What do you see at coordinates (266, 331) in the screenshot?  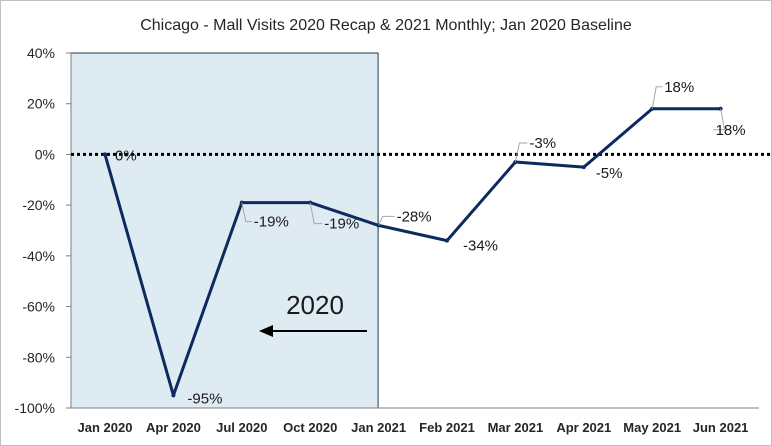 I see `annotation-arrow-head` at bounding box center [266, 331].